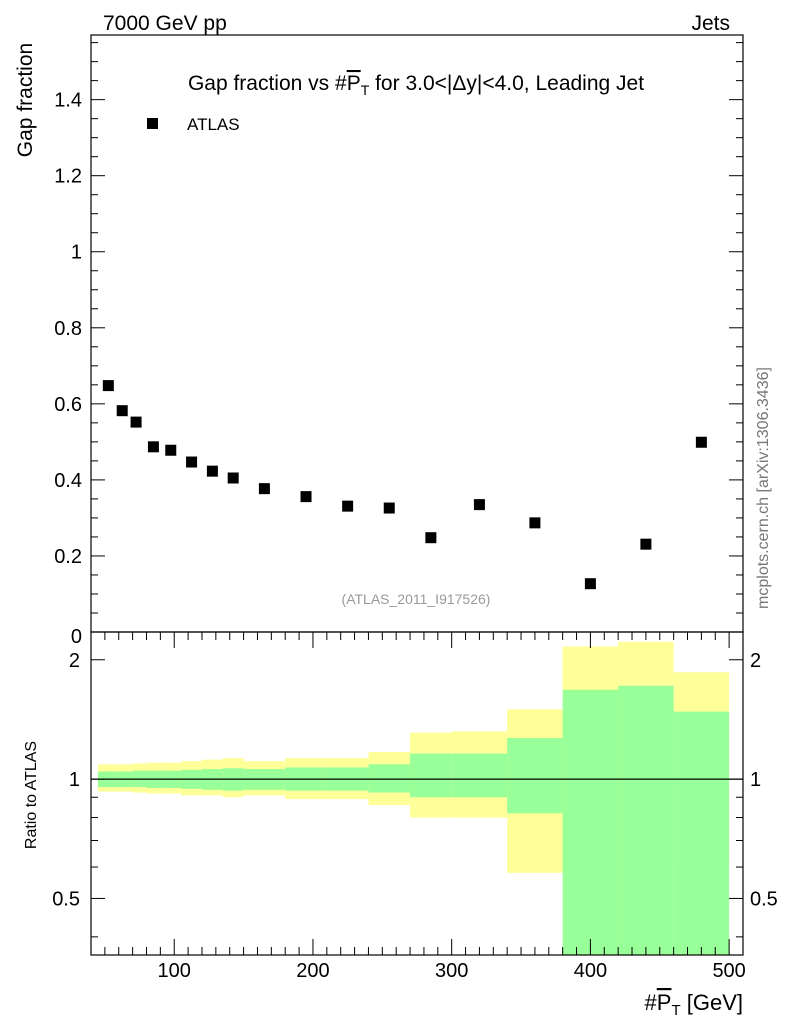 Image resolution: width=786 pixels, height=1024 pixels. Describe the element at coordinates (68, 177) in the screenshot. I see `y-tick-label: 1.2` at that location.